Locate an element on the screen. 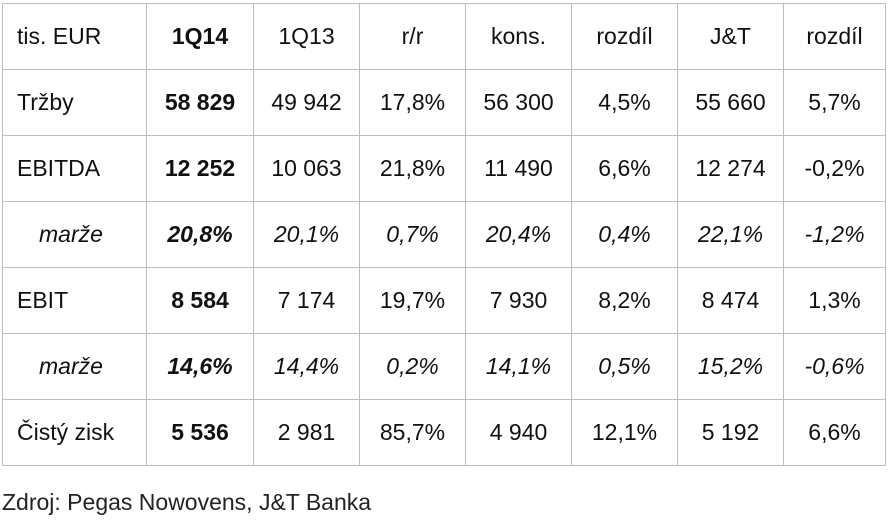 The height and width of the screenshot is (524, 888). table-cell: 5 192 is located at coordinates (730, 432).